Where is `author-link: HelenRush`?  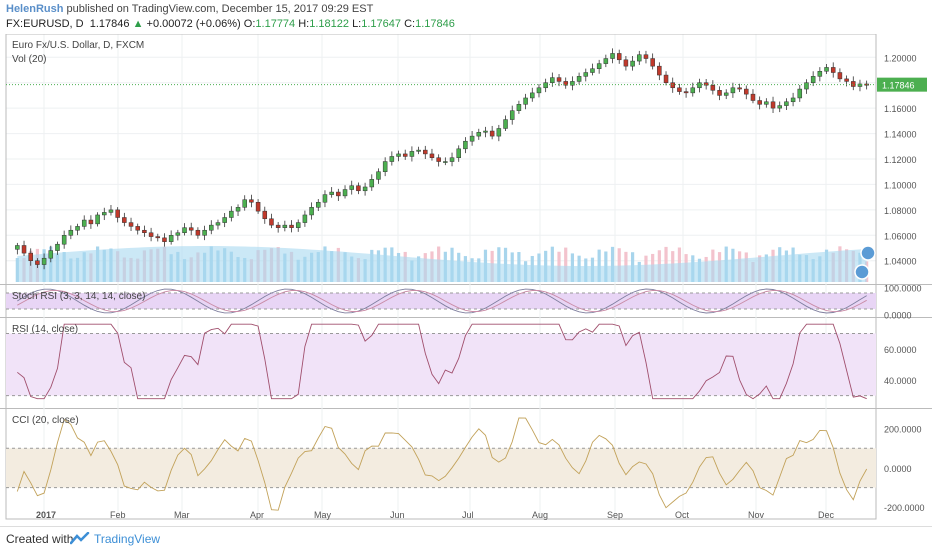 author-link: HelenRush is located at coordinates (35, 9).